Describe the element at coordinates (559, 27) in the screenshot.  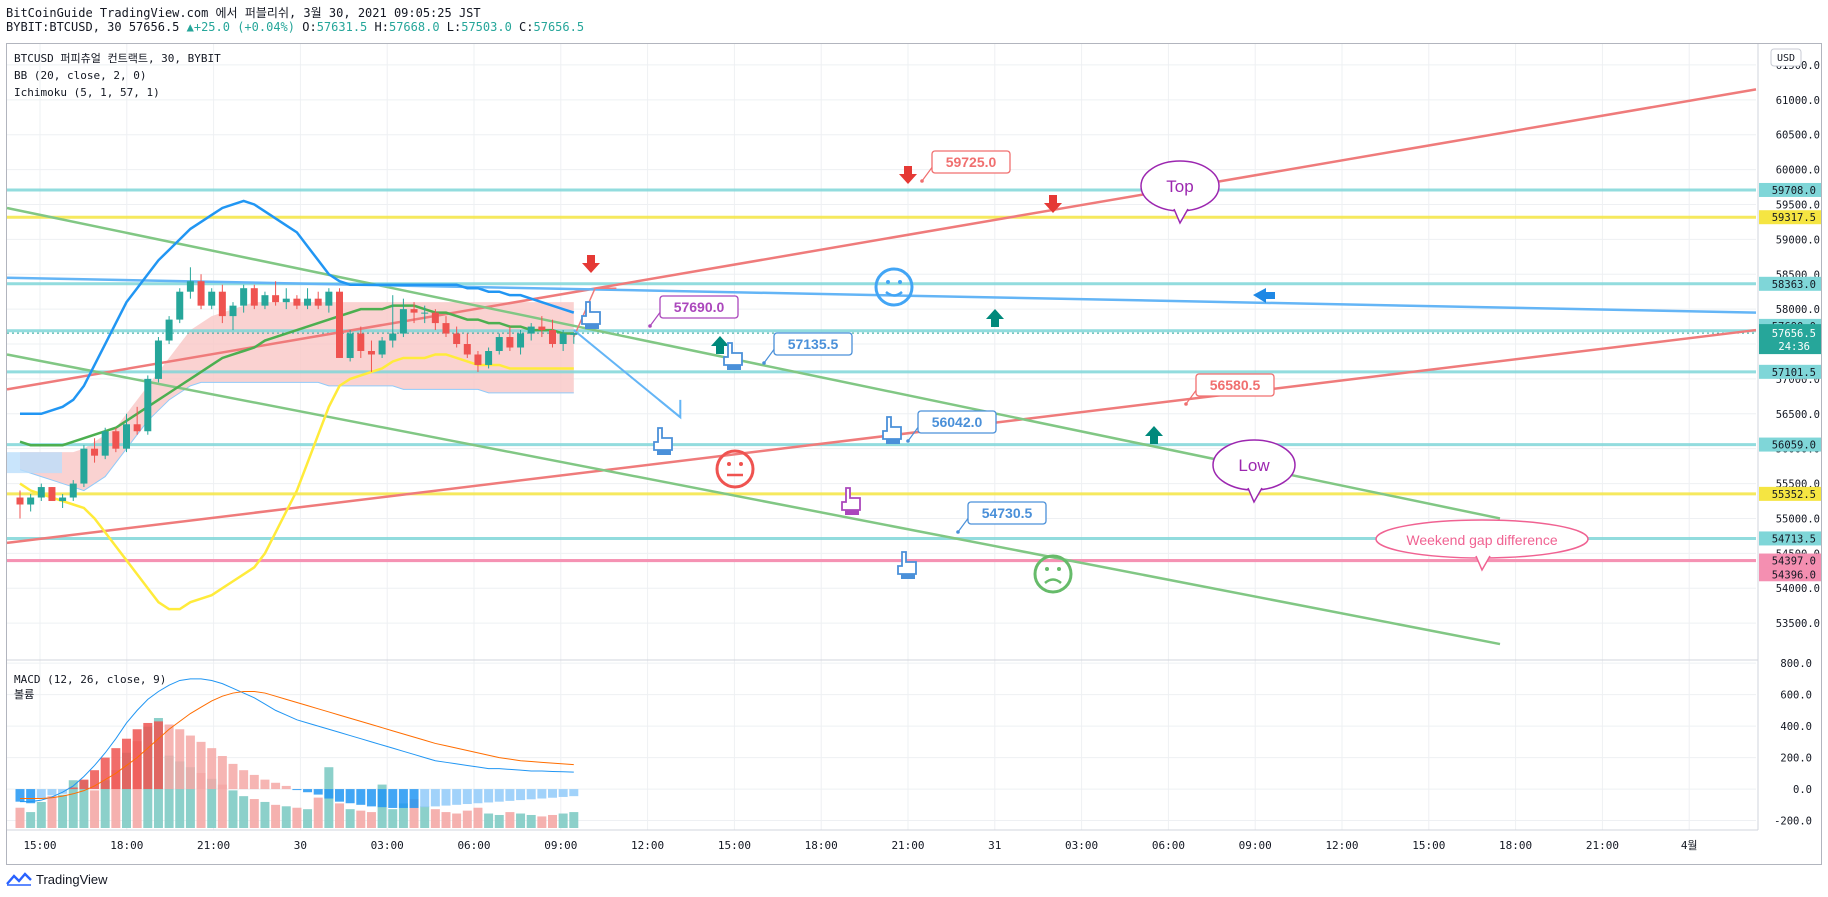
I see `close-value: 57656.5` at that location.